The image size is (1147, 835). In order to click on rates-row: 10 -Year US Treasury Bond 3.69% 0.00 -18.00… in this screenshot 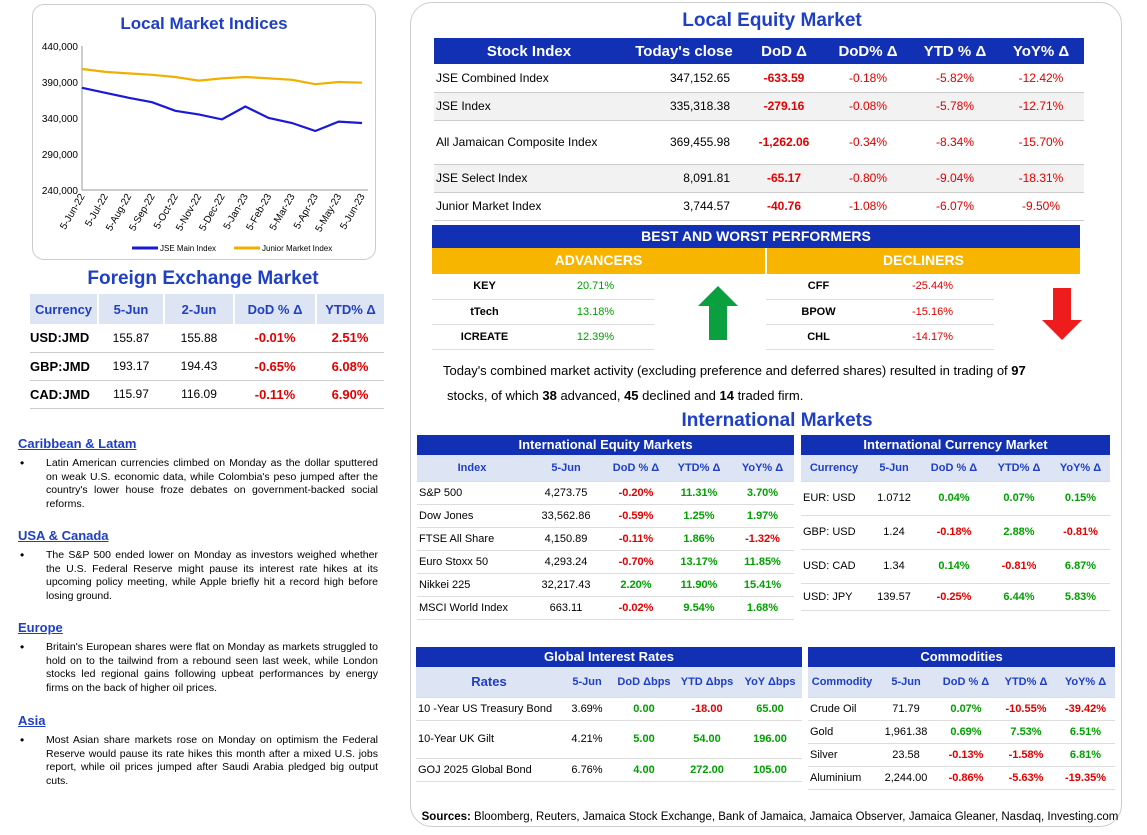, I will do `click(609, 709)`.